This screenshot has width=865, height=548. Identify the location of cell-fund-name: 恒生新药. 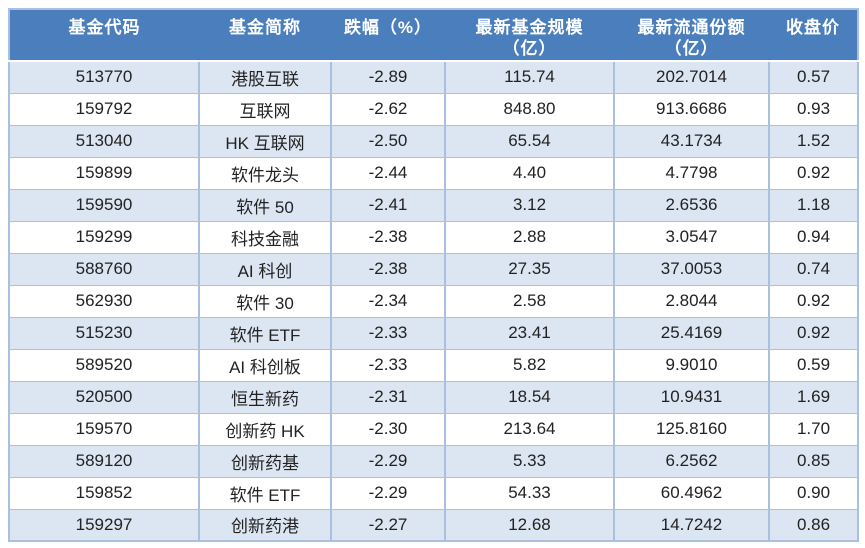
(265, 397).